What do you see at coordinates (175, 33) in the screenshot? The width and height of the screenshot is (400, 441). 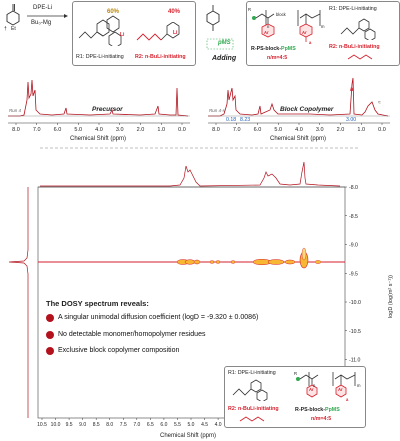 I see `nbuli-li: Li` at bounding box center [175, 33].